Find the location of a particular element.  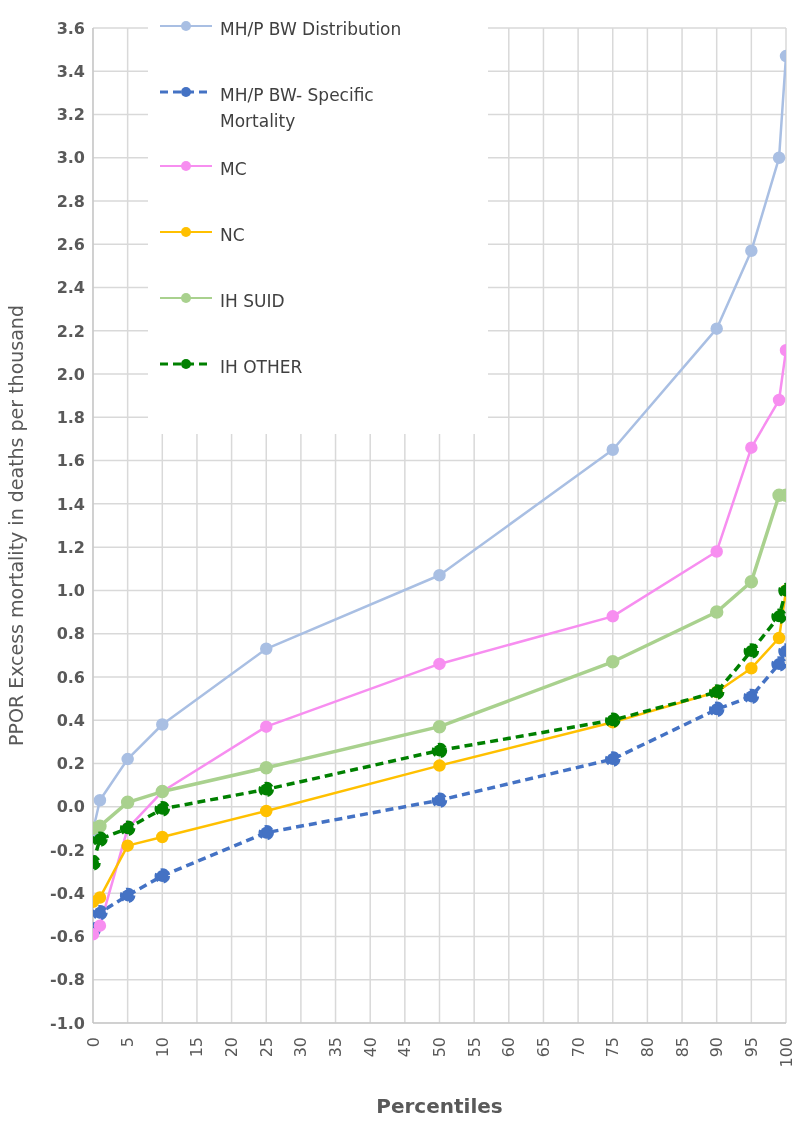

x-tick-label: 45 is located at coordinates (405, 1047).